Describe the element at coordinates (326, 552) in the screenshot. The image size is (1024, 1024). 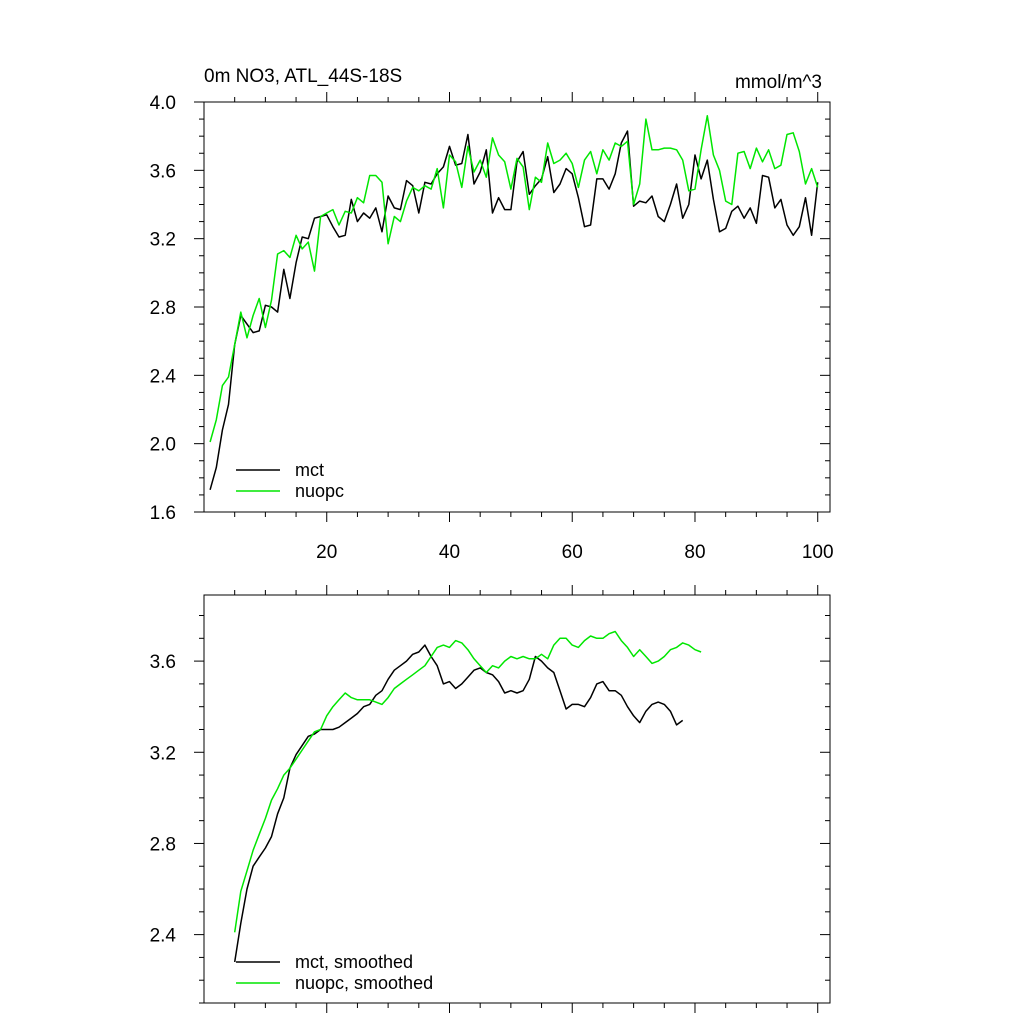
I see `x-tick-label: 20` at that location.